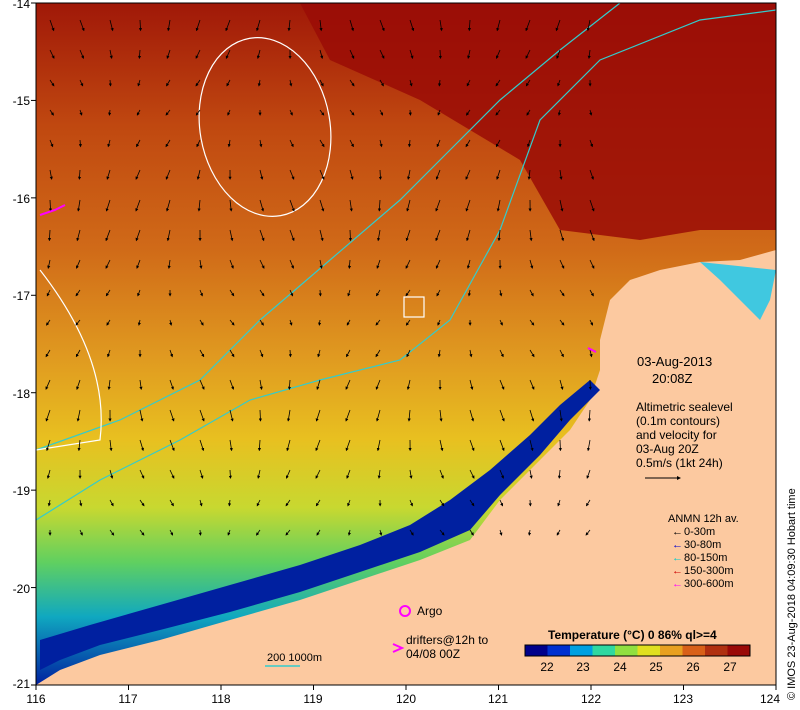  What do you see at coordinates (21, 199) in the screenshot?
I see `lat-tick-label: -16` at bounding box center [21, 199].